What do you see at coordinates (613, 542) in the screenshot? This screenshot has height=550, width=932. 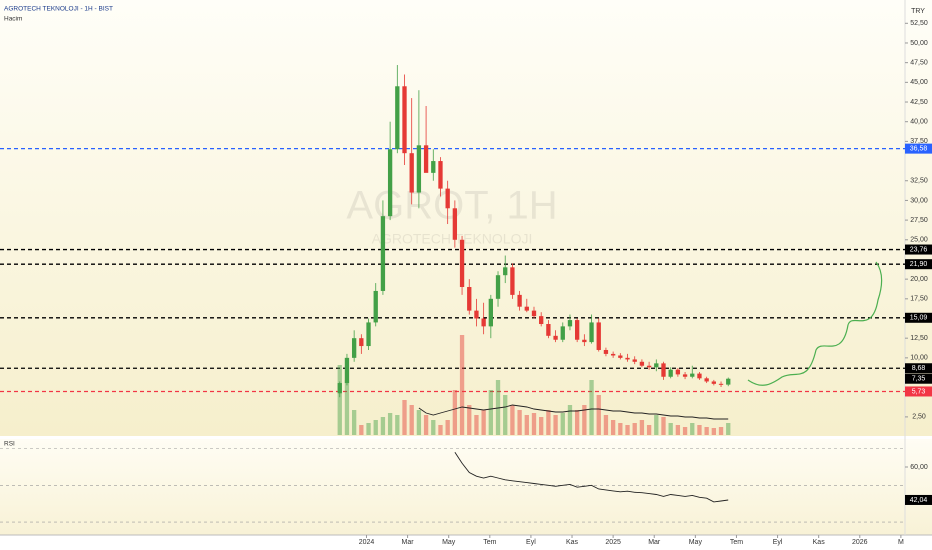 I see `x-tick-label: 2025` at bounding box center [613, 542].